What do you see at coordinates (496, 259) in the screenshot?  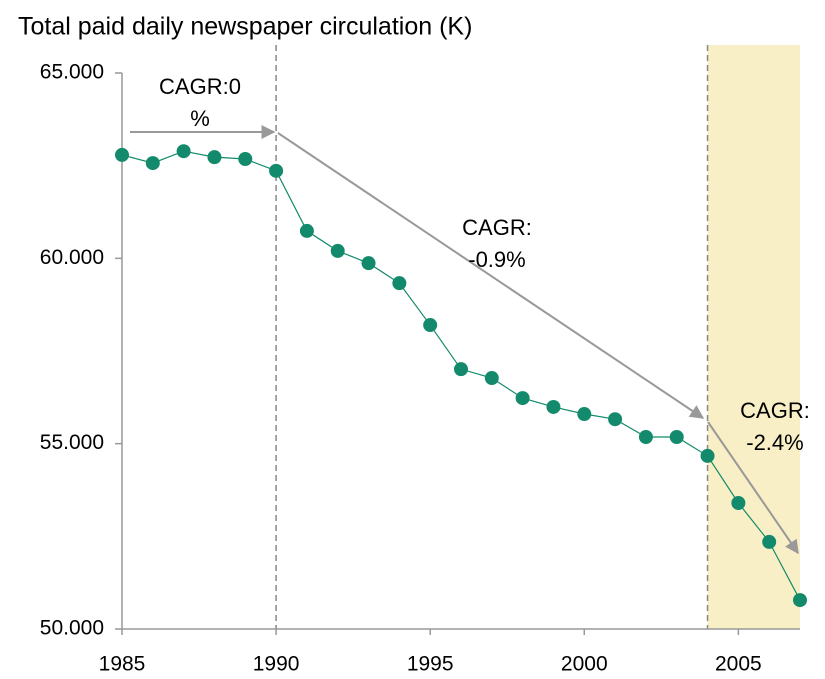 I see `annotation: -0.9%` at bounding box center [496, 259].